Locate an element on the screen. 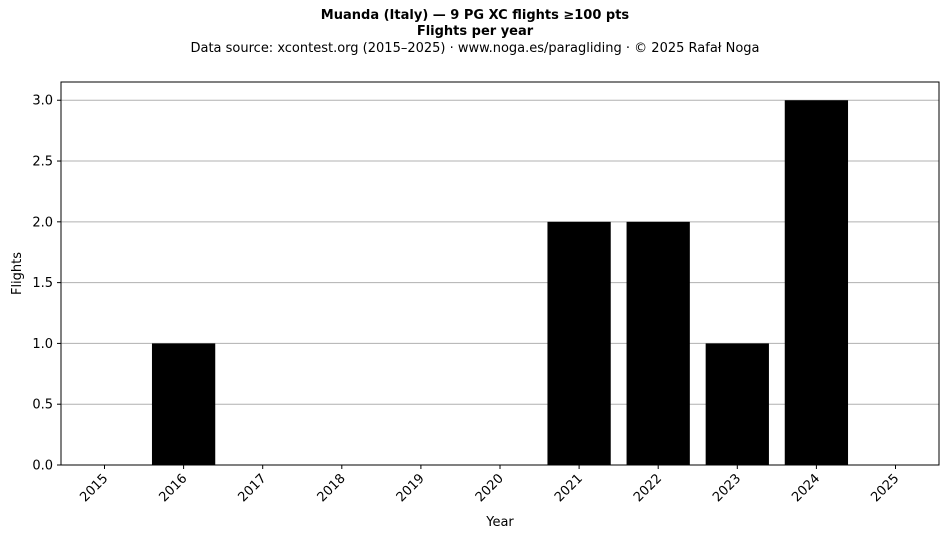 This screenshot has width=950, height=539. bar-2016 is located at coordinates (183, 404).